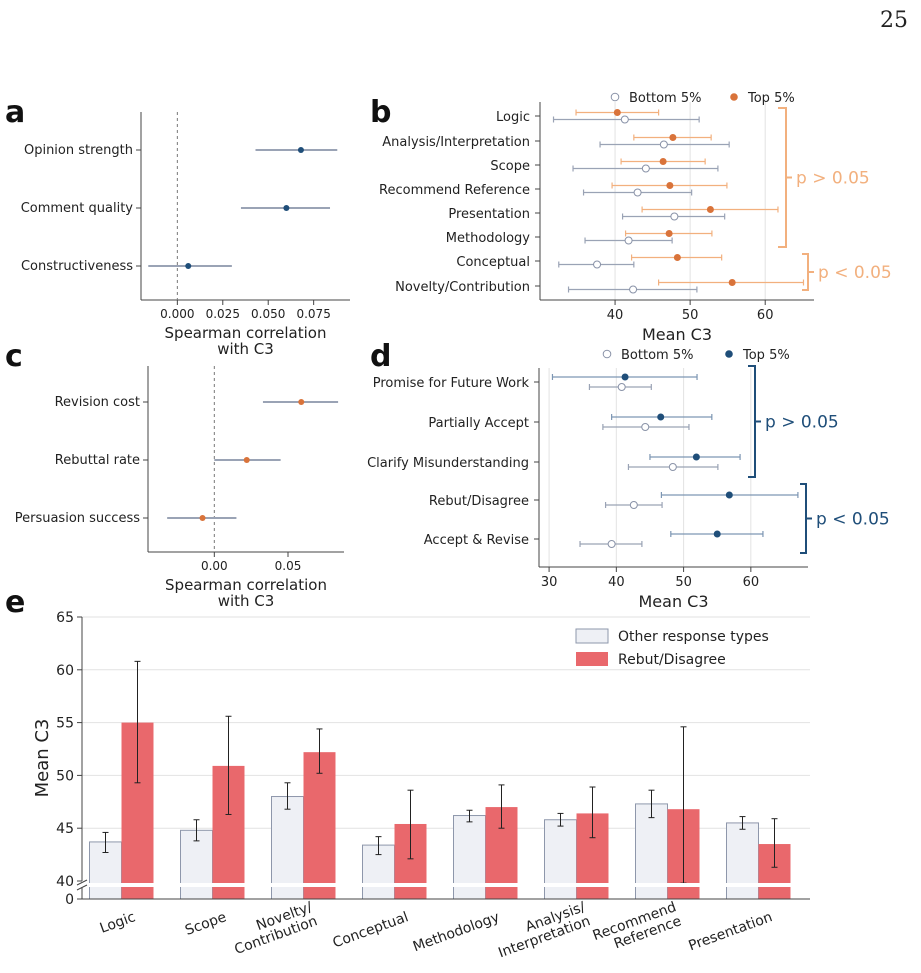 The height and width of the screenshot is (973, 921). Describe the element at coordinates (690, 315) in the screenshot. I see `x-tick-label: 50` at that location.